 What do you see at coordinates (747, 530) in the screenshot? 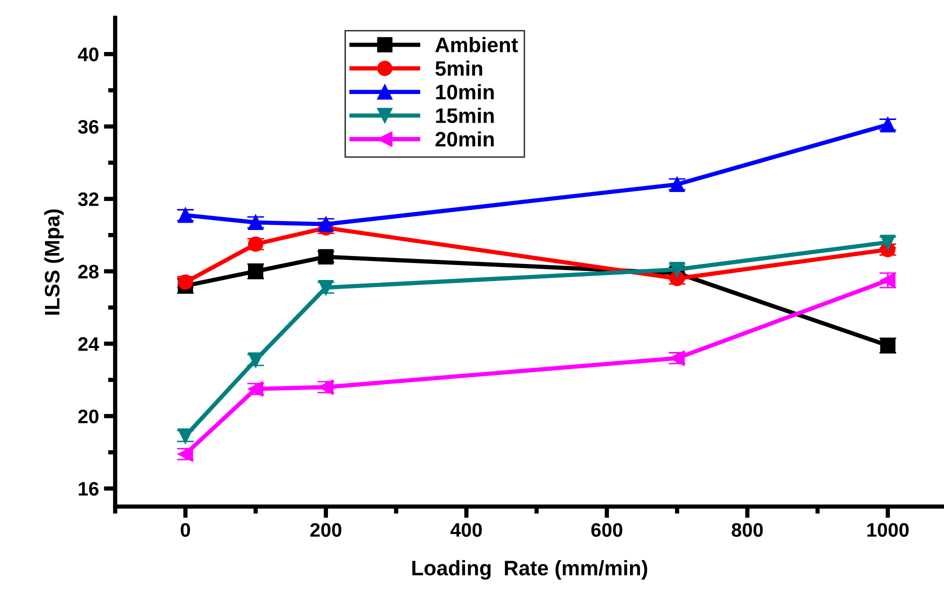
I see `x-tick-label: 800` at bounding box center [747, 530].